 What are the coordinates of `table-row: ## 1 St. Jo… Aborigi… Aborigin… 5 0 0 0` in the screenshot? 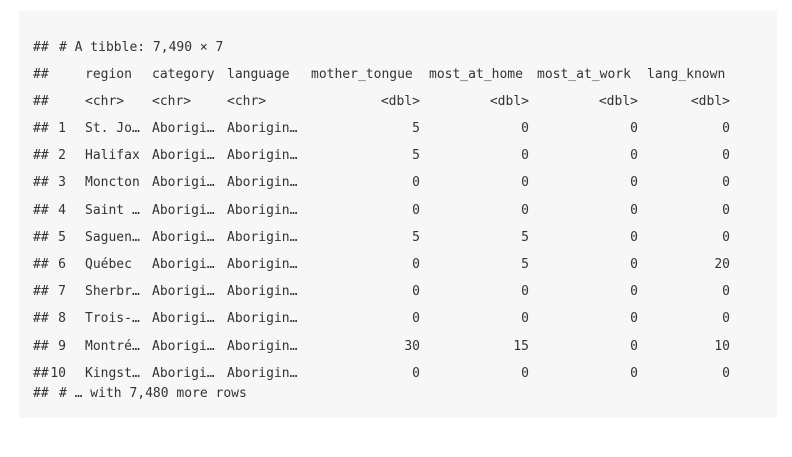 It's located at (398, 129).